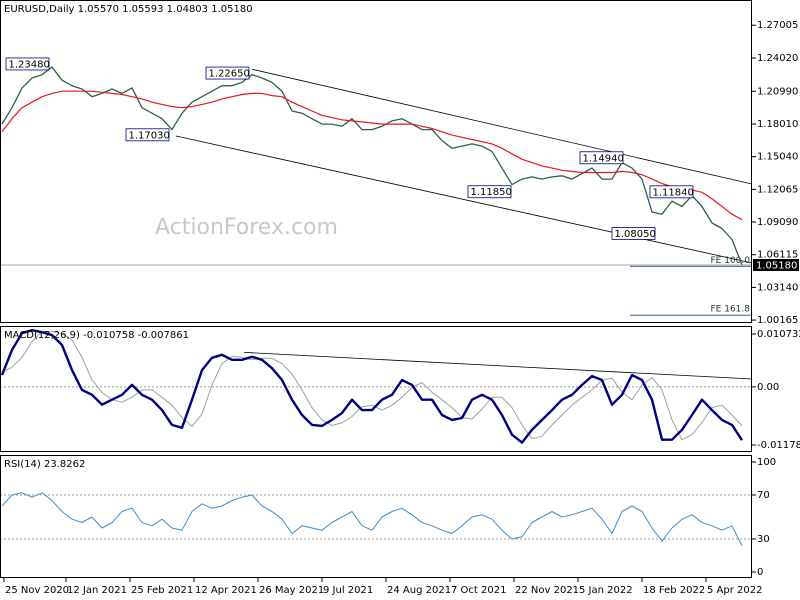 This screenshot has height=600, width=800. What do you see at coordinates (348, 590) in the screenshot?
I see `x-tick-label: 9 Jul 2021` at bounding box center [348, 590].